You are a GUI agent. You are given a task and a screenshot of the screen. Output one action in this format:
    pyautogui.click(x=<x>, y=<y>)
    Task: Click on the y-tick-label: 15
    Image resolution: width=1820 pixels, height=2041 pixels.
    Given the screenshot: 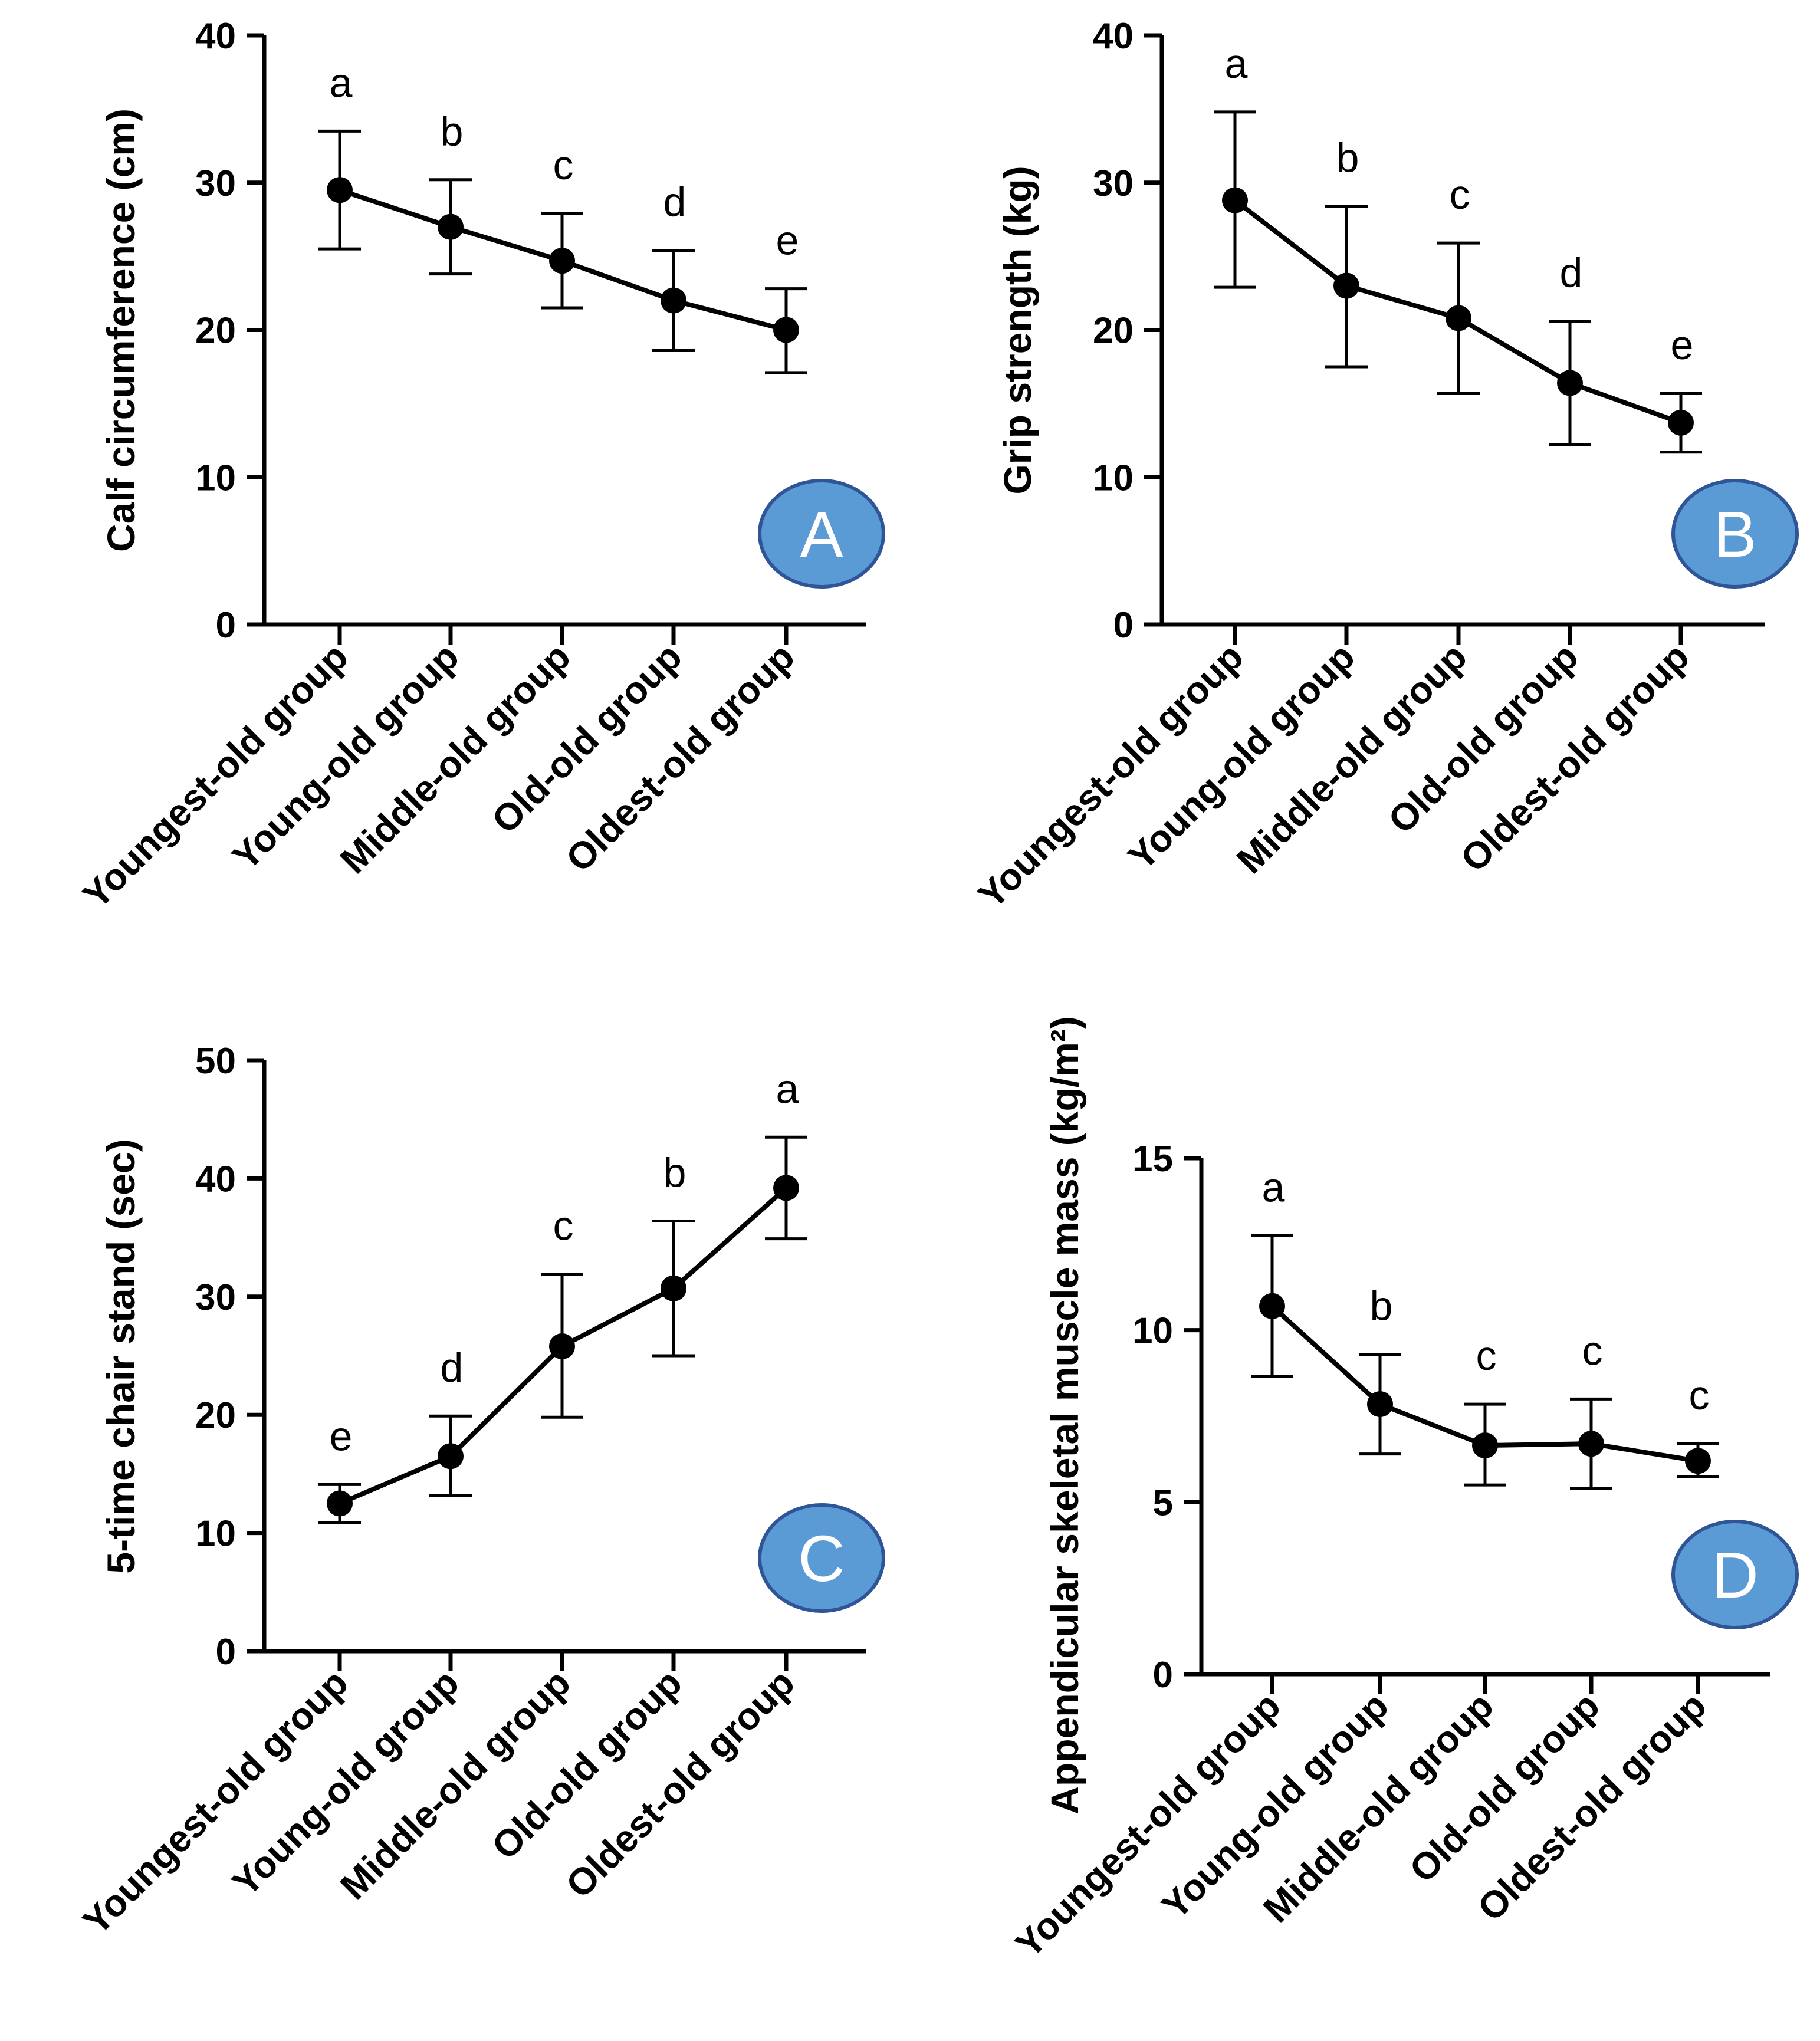 What is the action you would take?
    pyautogui.click(x=1152, y=1159)
    